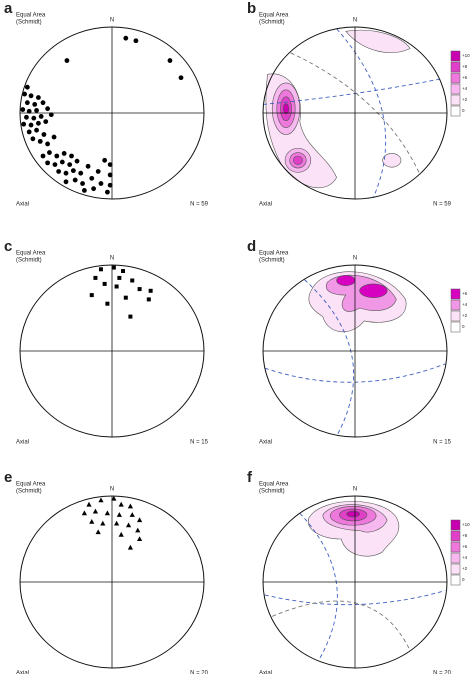  What do you see at coordinates (199, 205) in the screenshot?
I see `n-label: N = 59` at bounding box center [199, 205].